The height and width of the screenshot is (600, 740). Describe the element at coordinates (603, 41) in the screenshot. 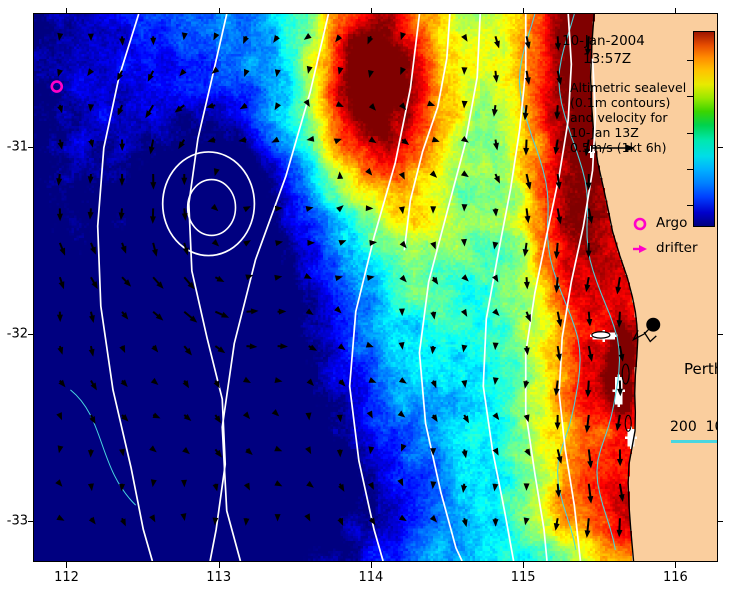

I see `date-label: 10-Jan-2004` at that location.